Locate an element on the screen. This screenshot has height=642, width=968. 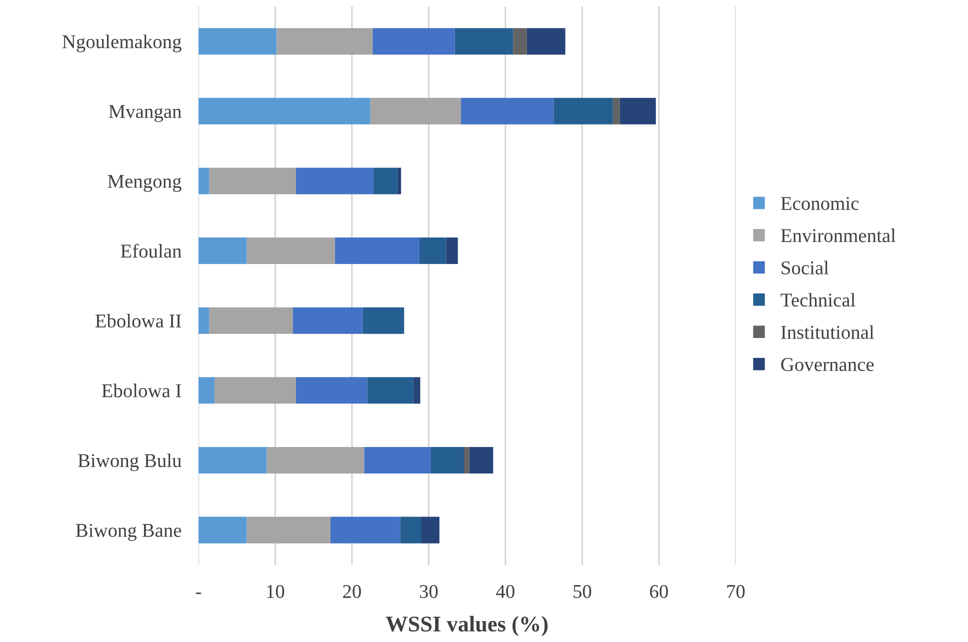
x-tick-label: 10 is located at coordinates (275, 591).